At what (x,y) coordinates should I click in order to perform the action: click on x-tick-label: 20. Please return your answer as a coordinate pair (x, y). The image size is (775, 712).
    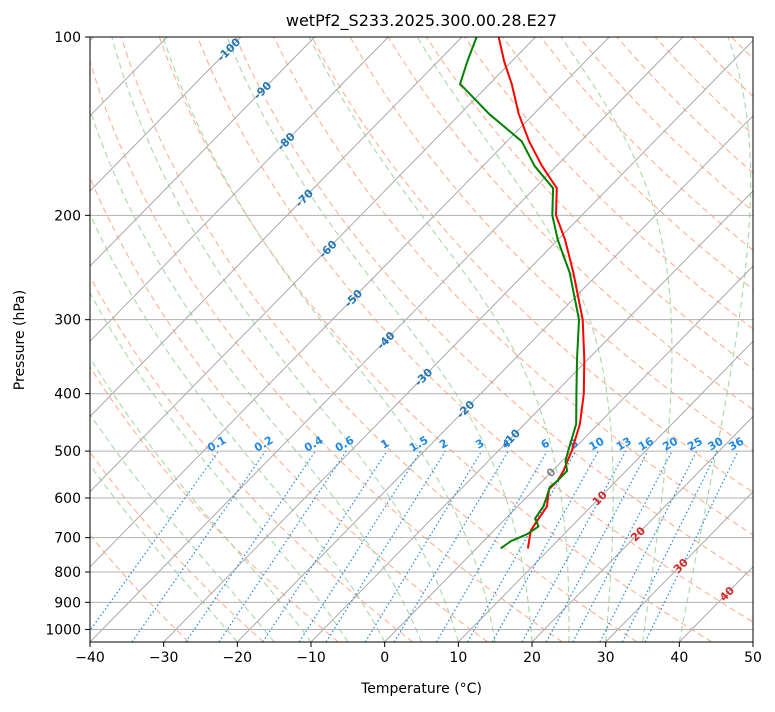
    Looking at the image, I should click on (532, 658).